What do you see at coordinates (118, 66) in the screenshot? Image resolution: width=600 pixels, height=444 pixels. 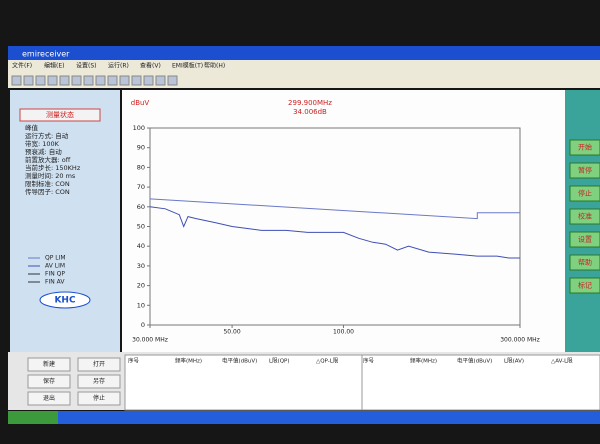 I see `menu-item: 运行(R)` at bounding box center [118, 66].